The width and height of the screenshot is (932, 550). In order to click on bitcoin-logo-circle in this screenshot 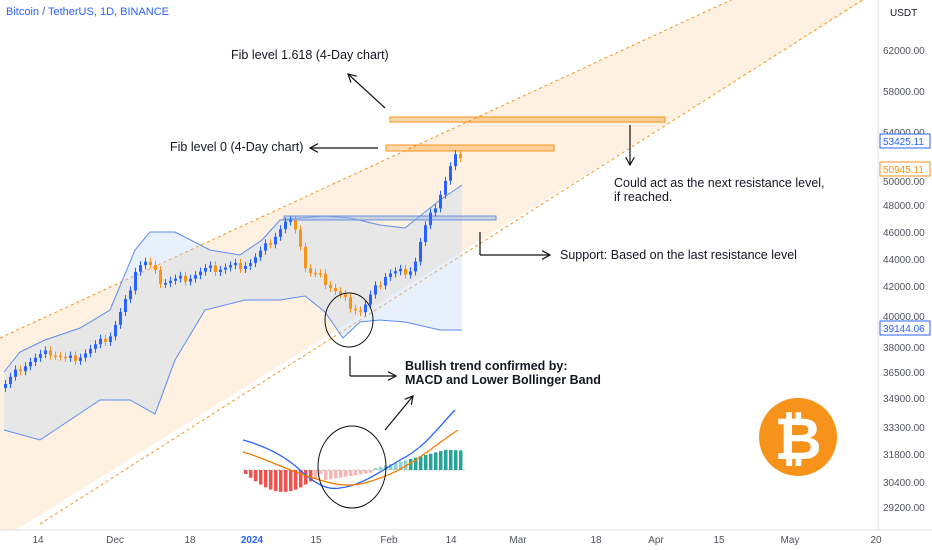, I will do `click(798, 437)`.